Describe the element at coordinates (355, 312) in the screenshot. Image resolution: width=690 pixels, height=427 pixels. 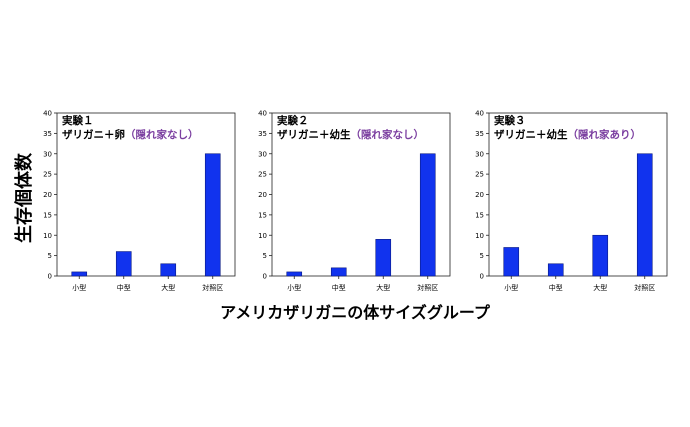
I see `figure-x-axis-label: アメリカザリガニの体サイズグループ` at that location.